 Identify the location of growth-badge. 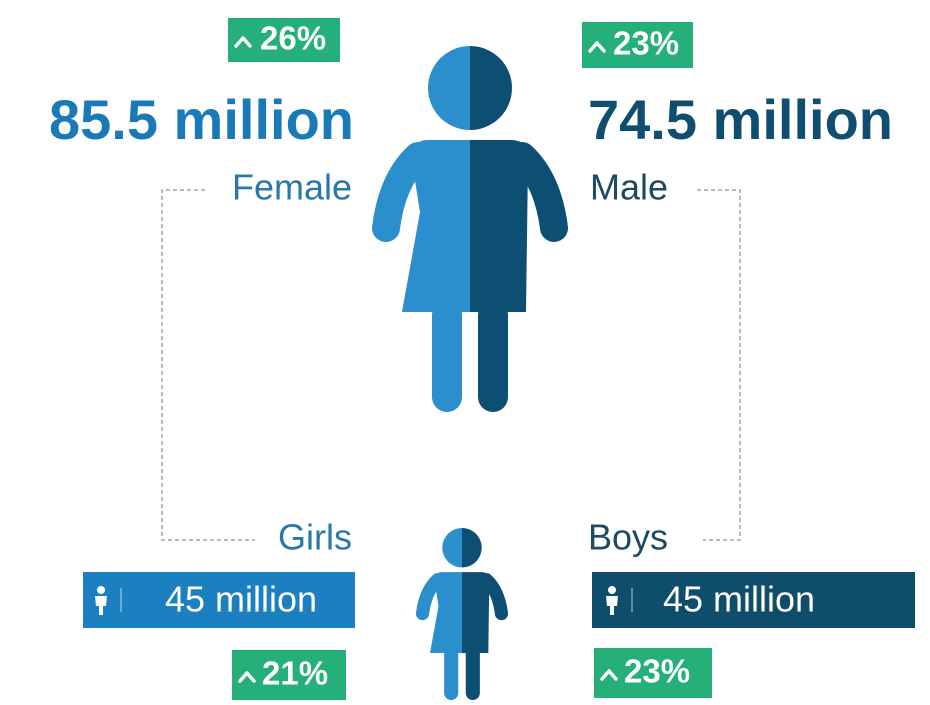
(653, 673).